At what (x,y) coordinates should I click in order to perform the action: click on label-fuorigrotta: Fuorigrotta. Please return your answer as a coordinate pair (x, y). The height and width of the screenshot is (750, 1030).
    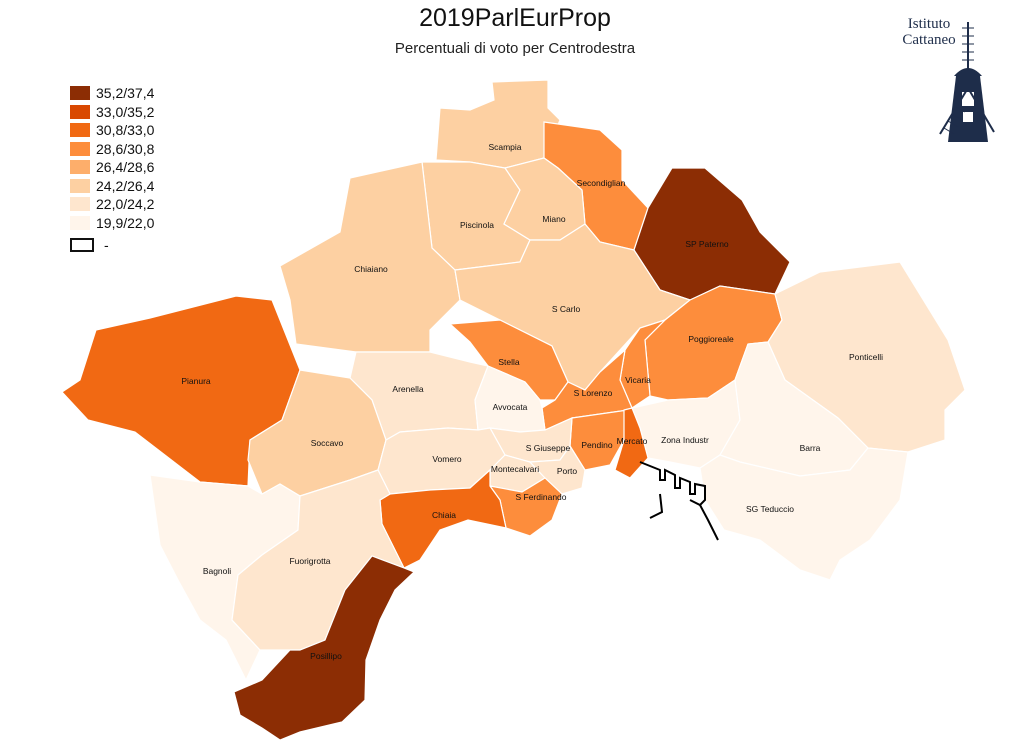
    Looking at the image, I should click on (309, 561).